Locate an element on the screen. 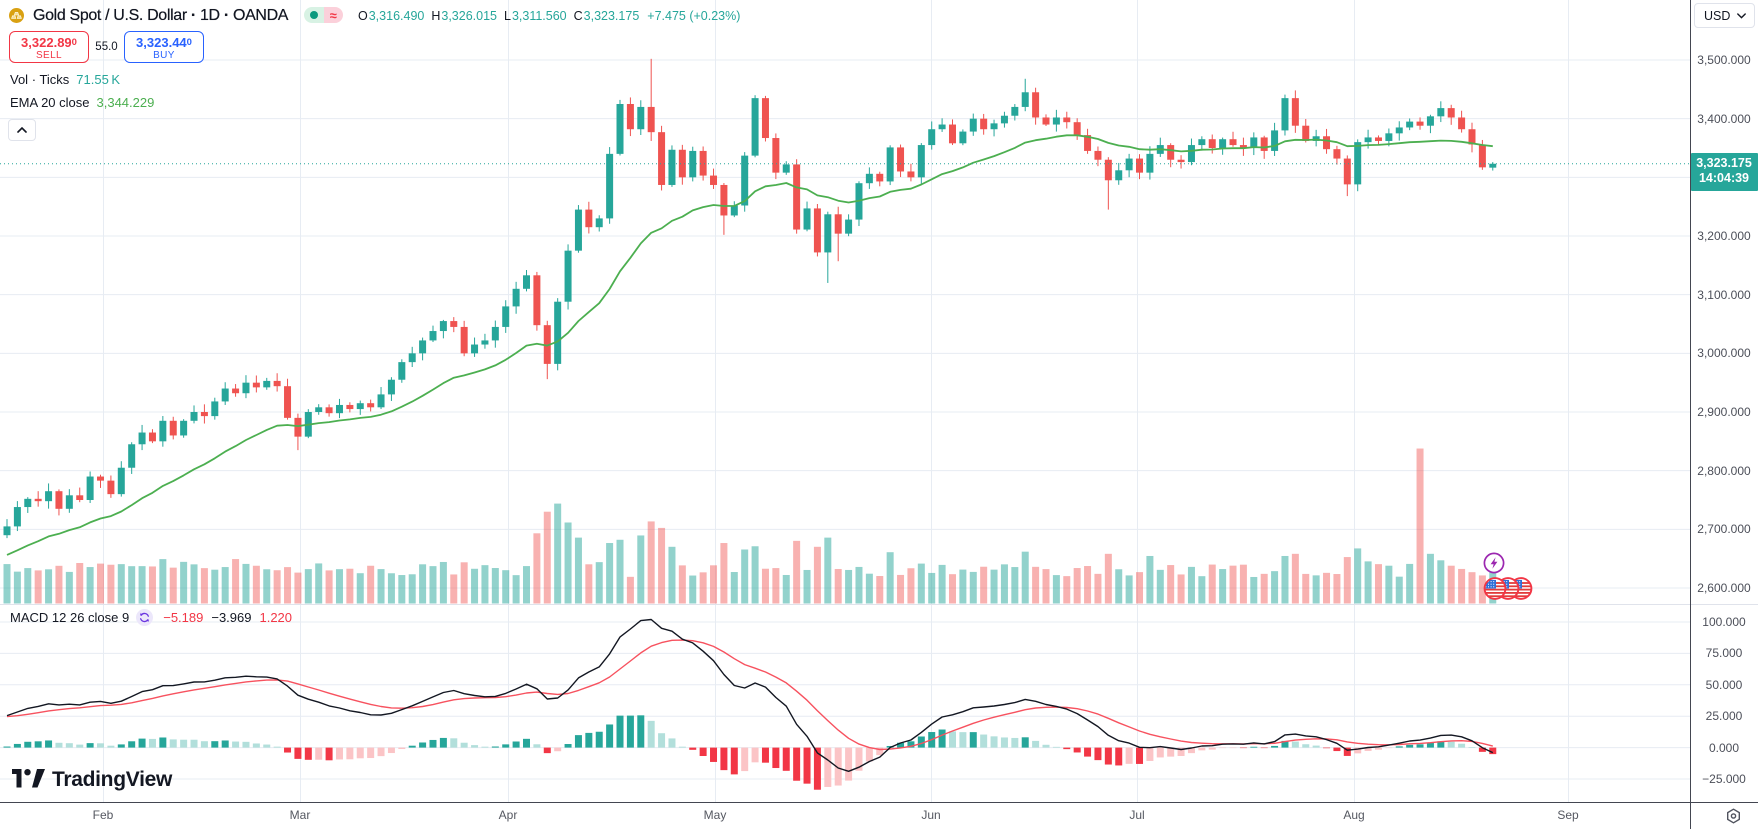 The width and height of the screenshot is (1758, 829). high-value: 3,326.015 is located at coordinates (469, 16).